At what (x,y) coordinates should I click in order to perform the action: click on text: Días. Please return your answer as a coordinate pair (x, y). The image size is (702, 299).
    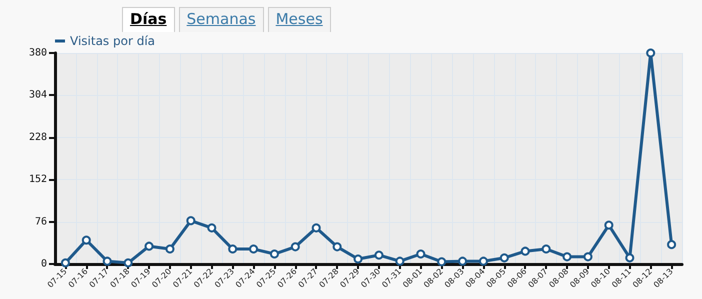
    Looking at the image, I should click on (148, 19).